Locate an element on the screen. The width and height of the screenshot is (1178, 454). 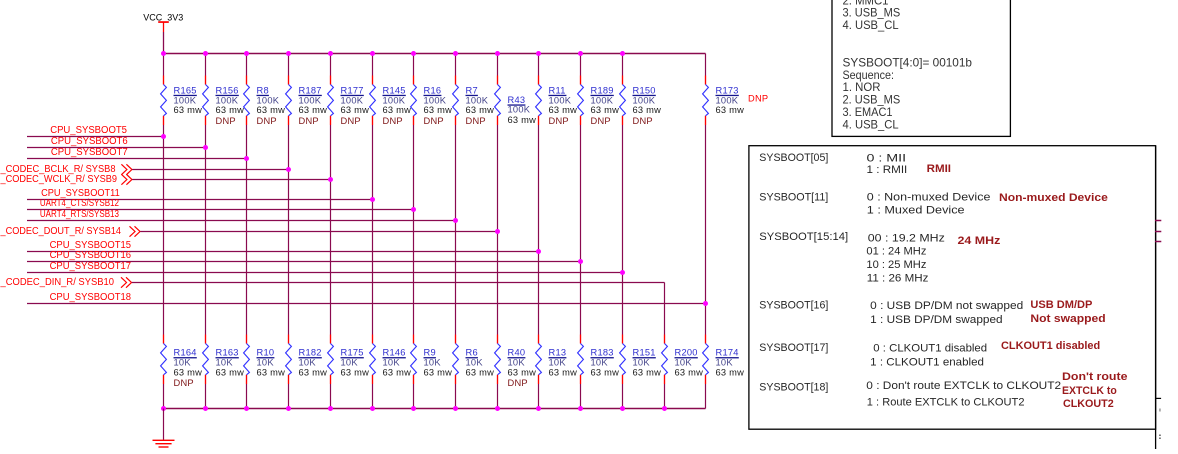
svg-text: R182 is located at coordinates (310, 353).